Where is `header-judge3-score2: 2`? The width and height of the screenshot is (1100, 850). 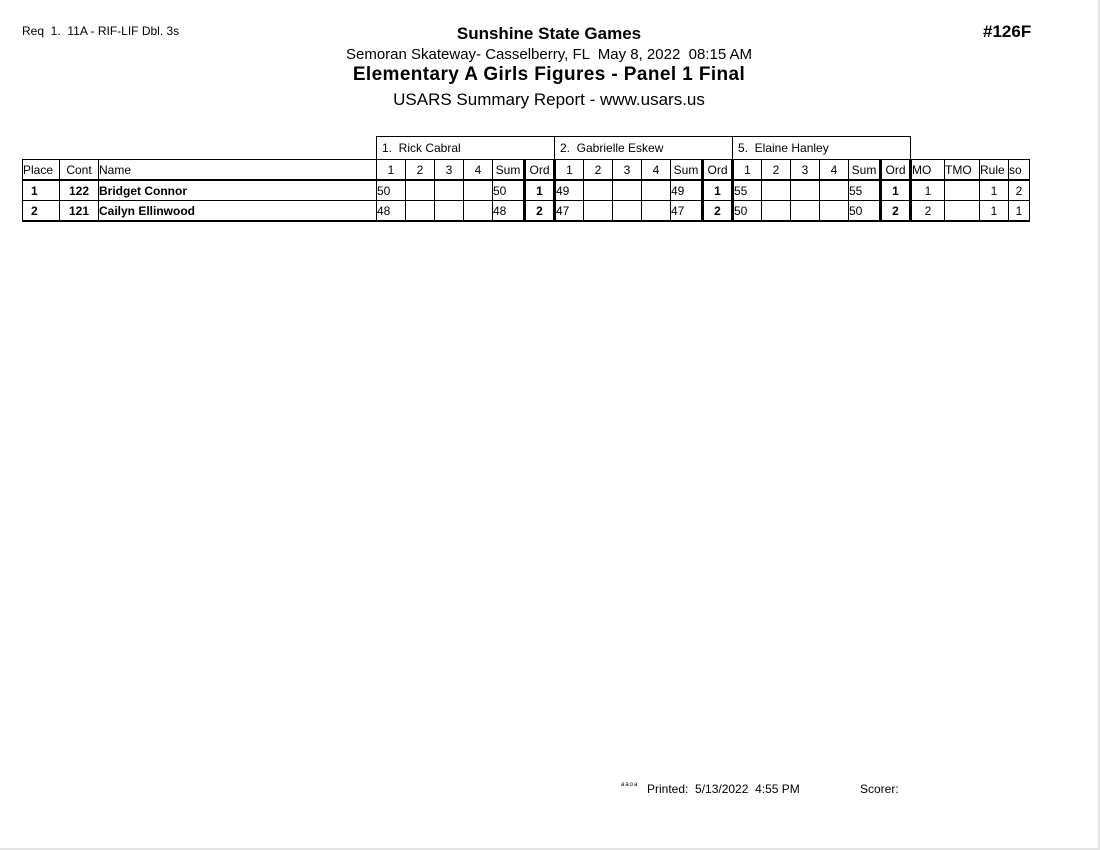
header-judge3-score2: 2 is located at coordinates (776, 170).